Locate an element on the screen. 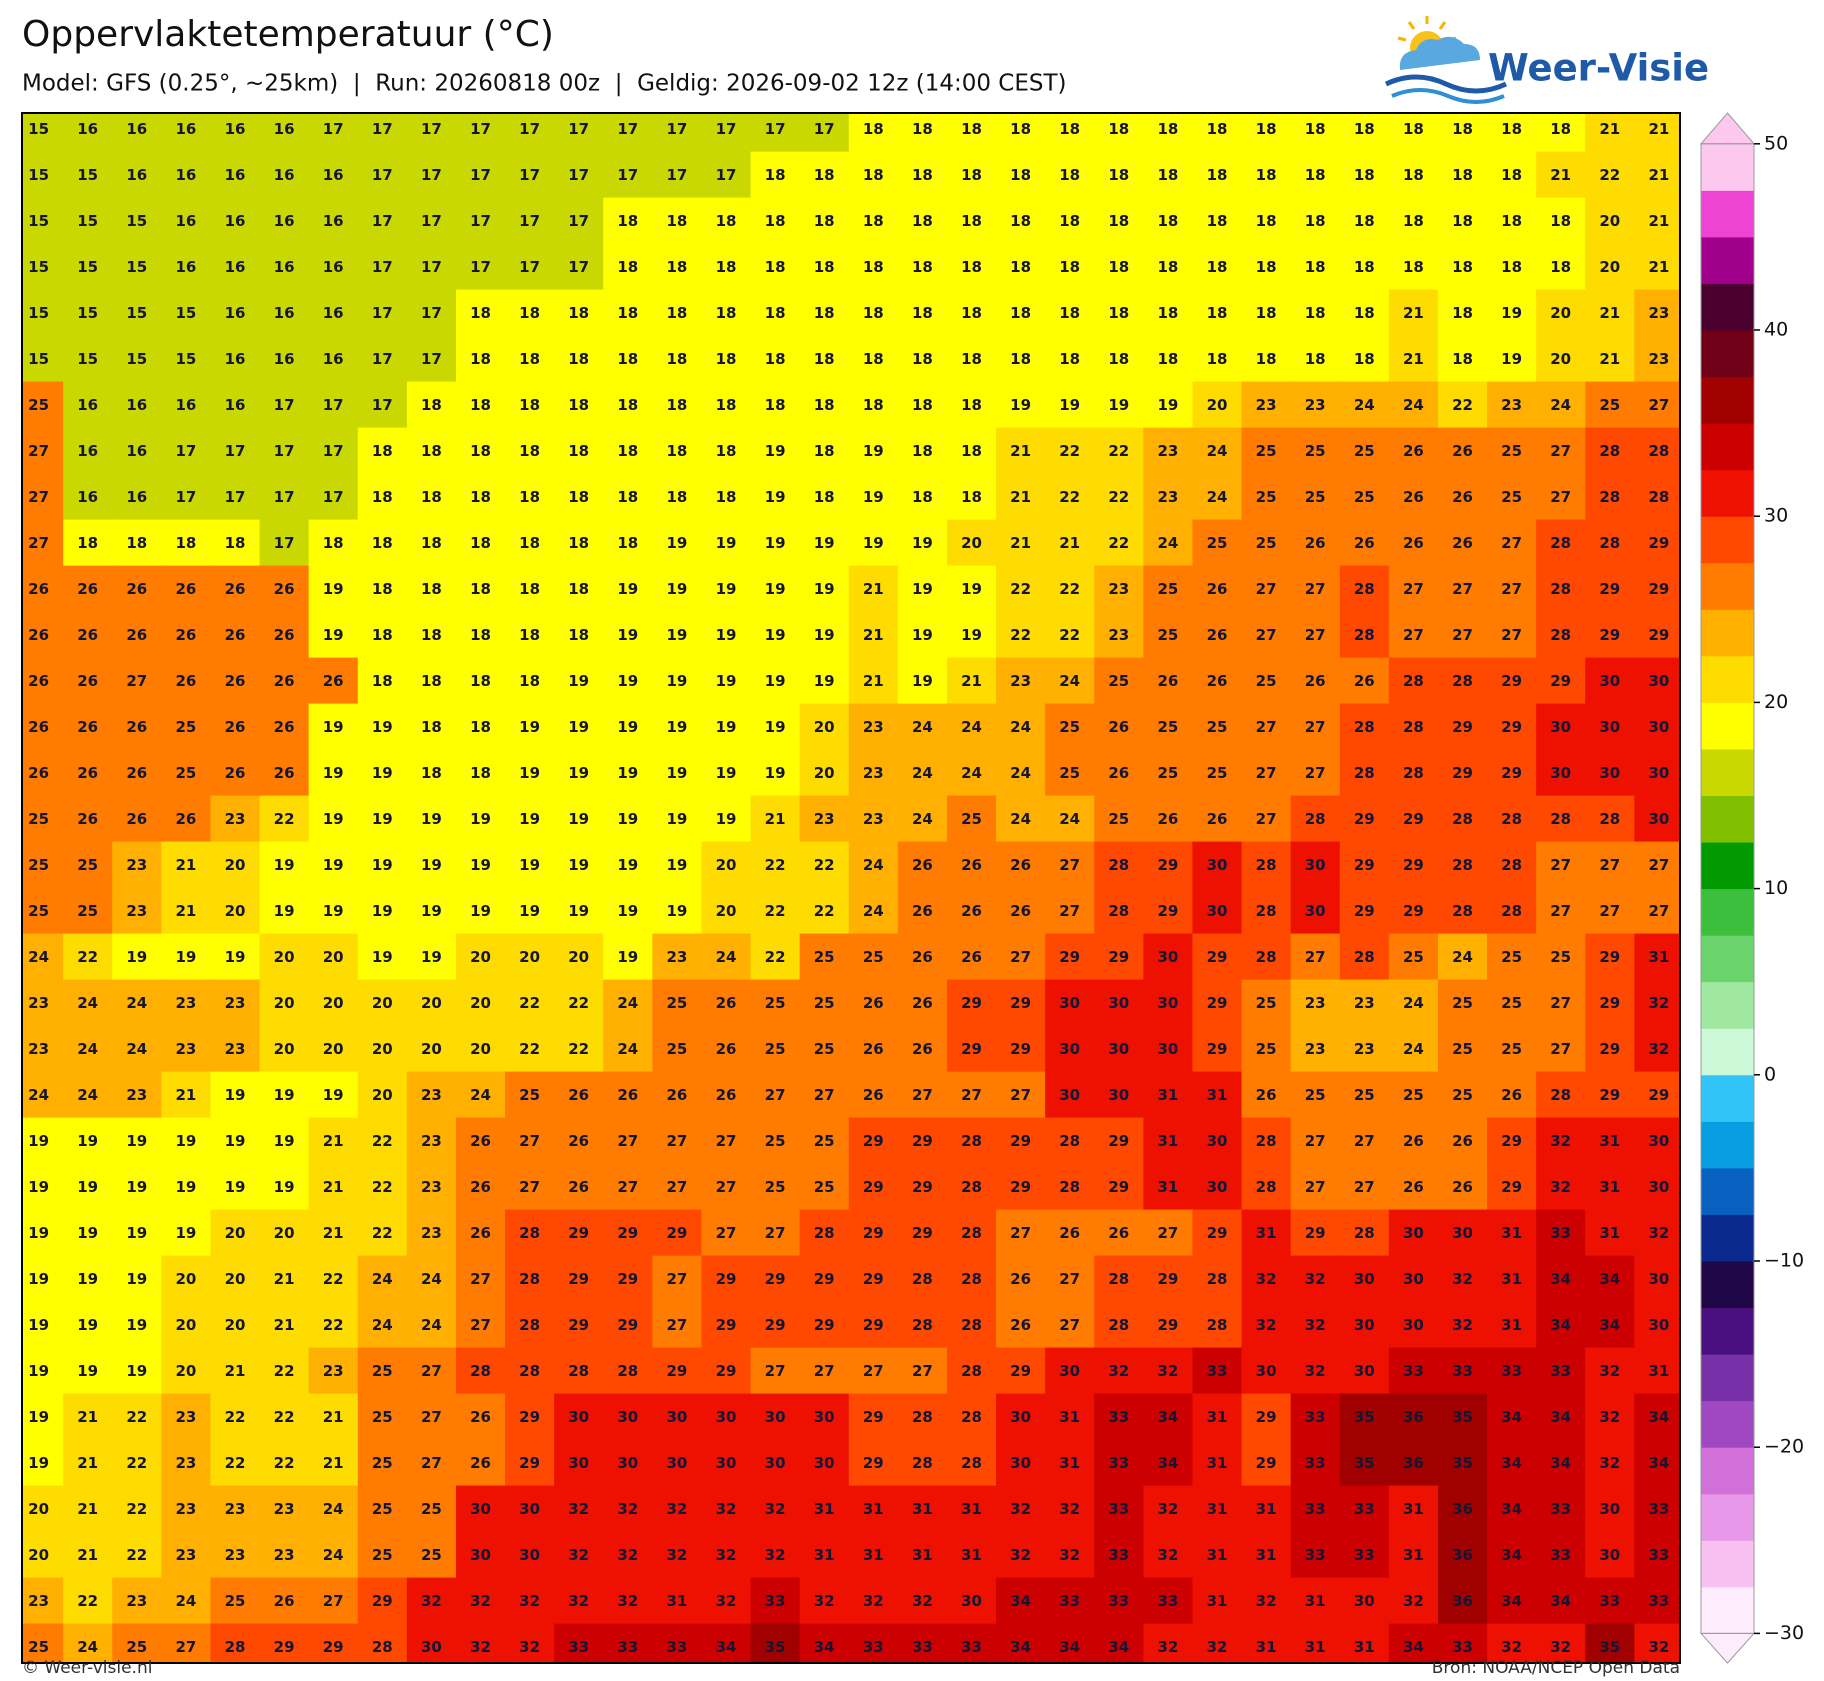 This screenshot has width=1824, height=1681. footer-left: © Weer-visie.nl is located at coordinates (87, 1668).